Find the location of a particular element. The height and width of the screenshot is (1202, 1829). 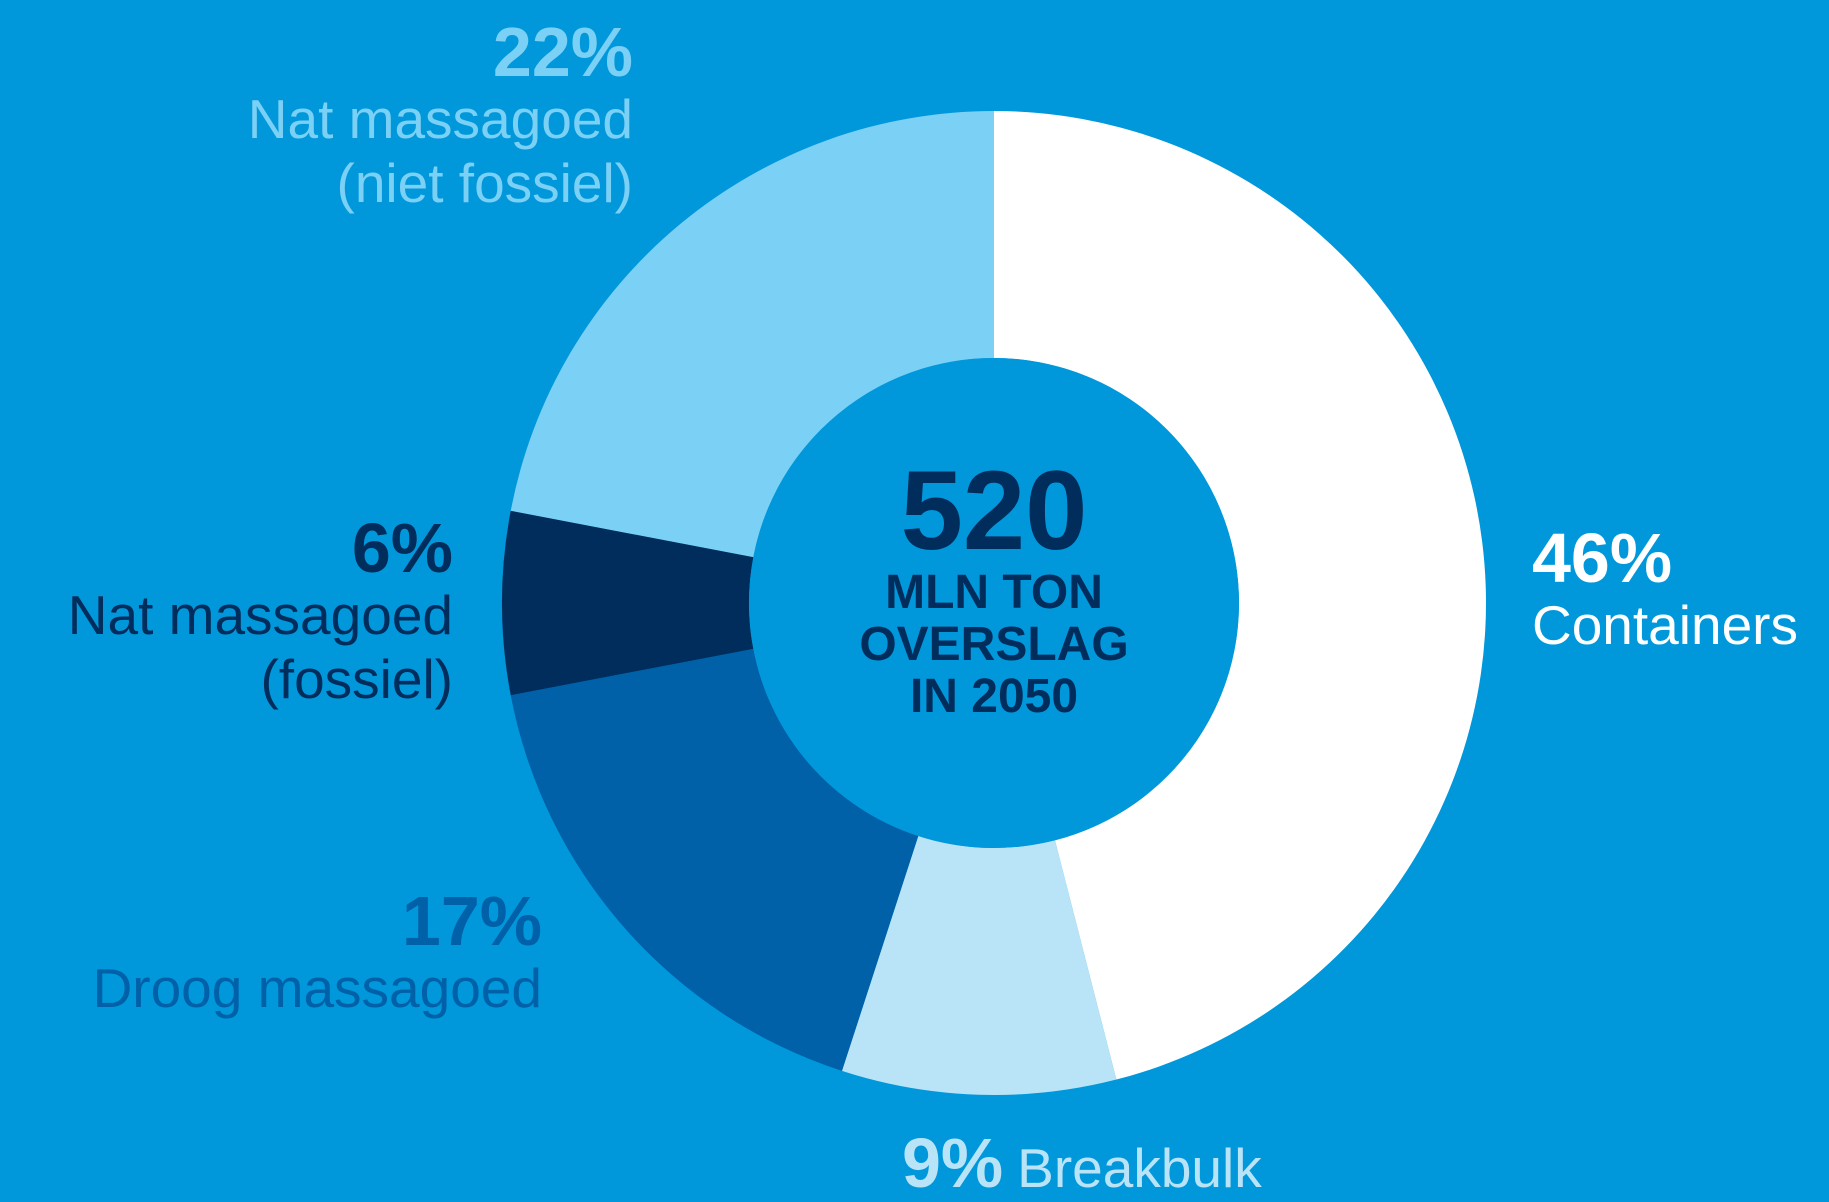

slice-label: 6% Nat massagoed (fossiel) is located at coordinates (260, 612).